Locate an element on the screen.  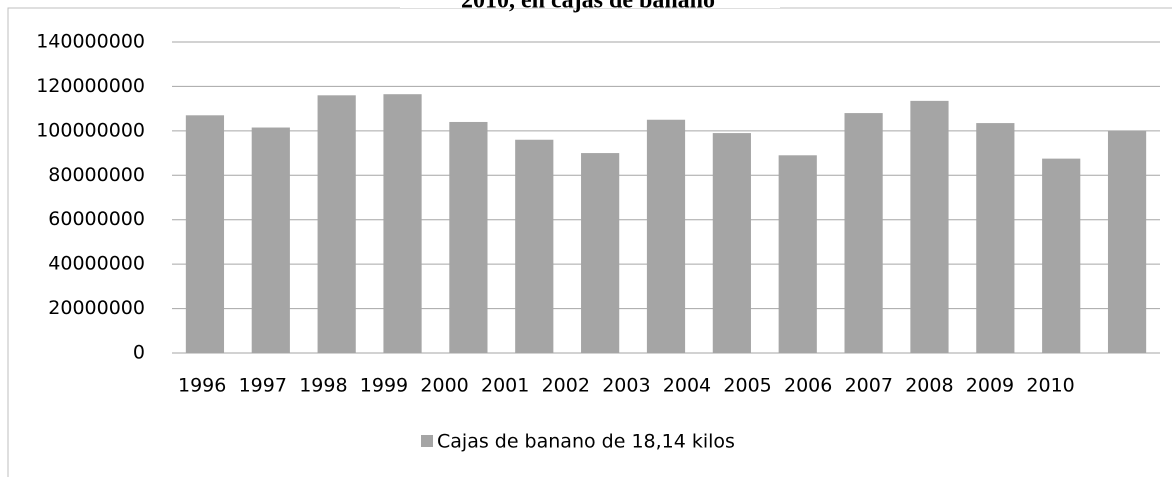
y-tick-label: 0 is located at coordinates (139, 353).